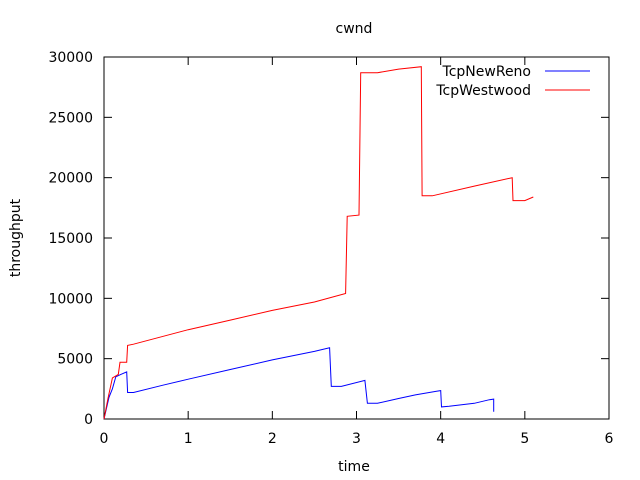 The image size is (640, 480). What do you see at coordinates (354, 467) in the screenshot?
I see `x-axis-label: time` at bounding box center [354, 467].